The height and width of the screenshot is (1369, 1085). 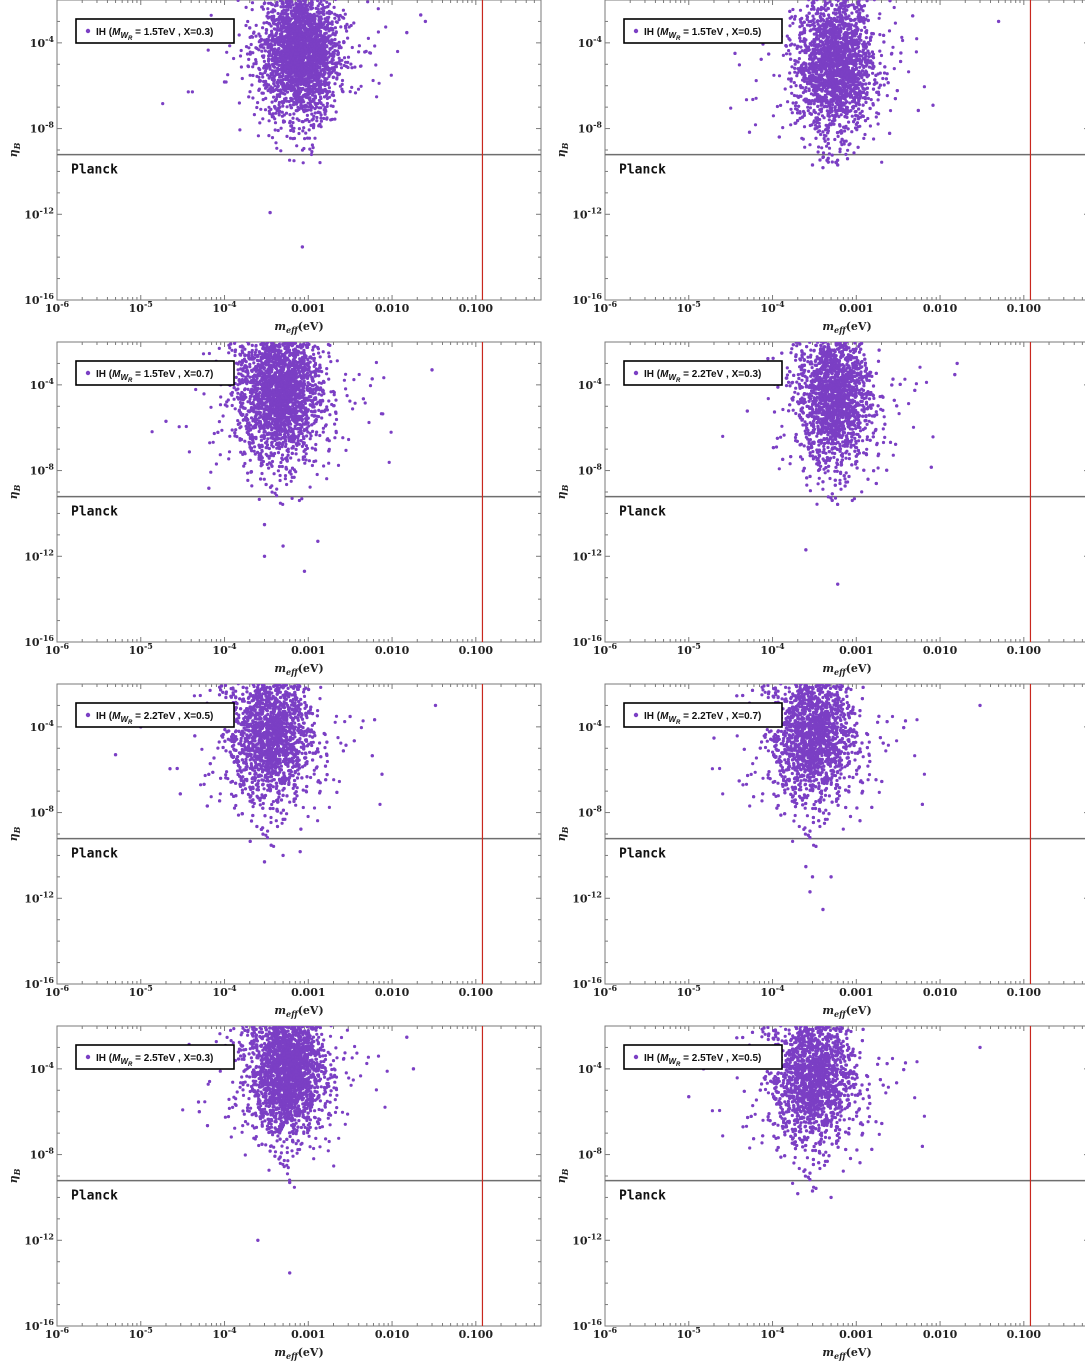 What do you see at coordinates (308, 308) in the screenshot?
I see `x-tick-label: 0.001` at bounding box center [308, 308].